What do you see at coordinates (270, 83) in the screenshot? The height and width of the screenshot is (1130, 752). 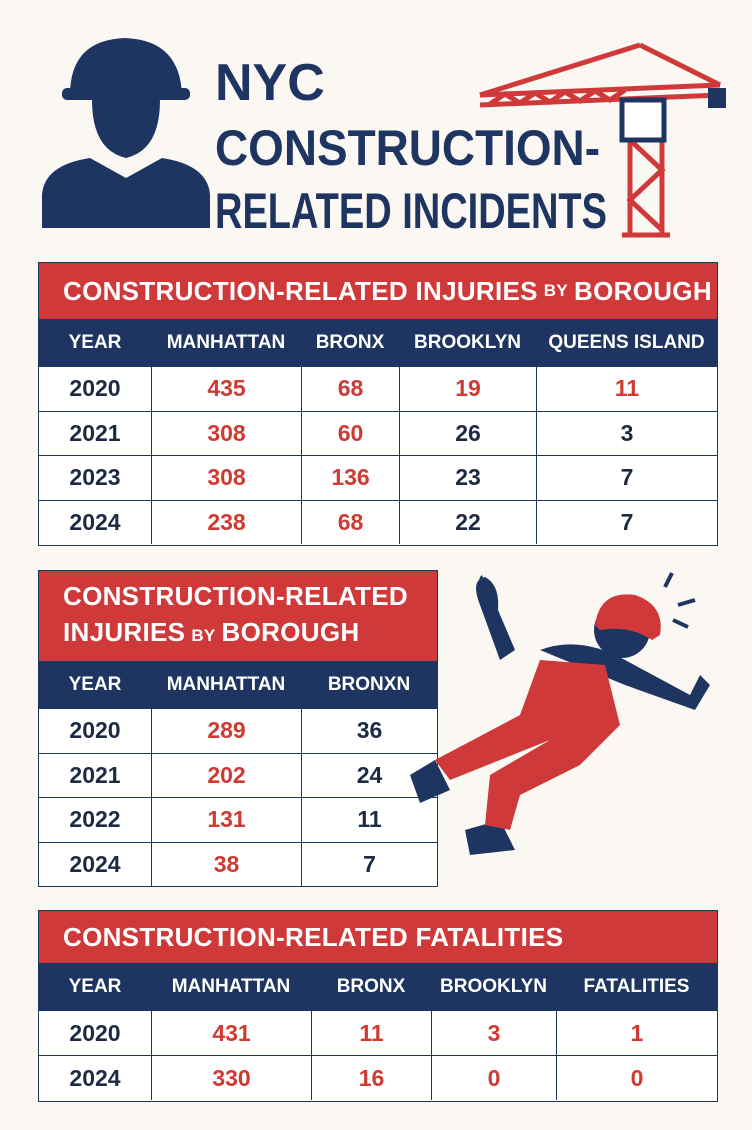 I see `title-line: NYC` at bounding box center [270, 83].